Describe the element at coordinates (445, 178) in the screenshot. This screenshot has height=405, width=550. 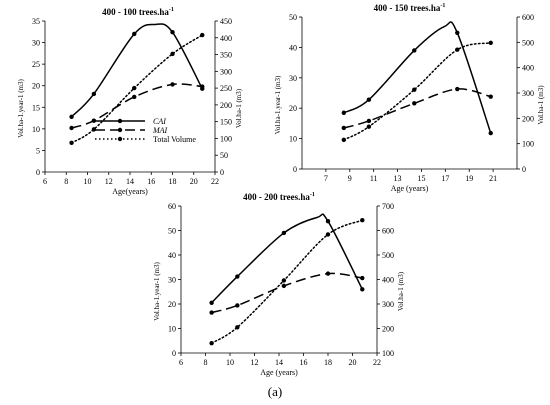
I see `x-tick-label: 17` at that location.